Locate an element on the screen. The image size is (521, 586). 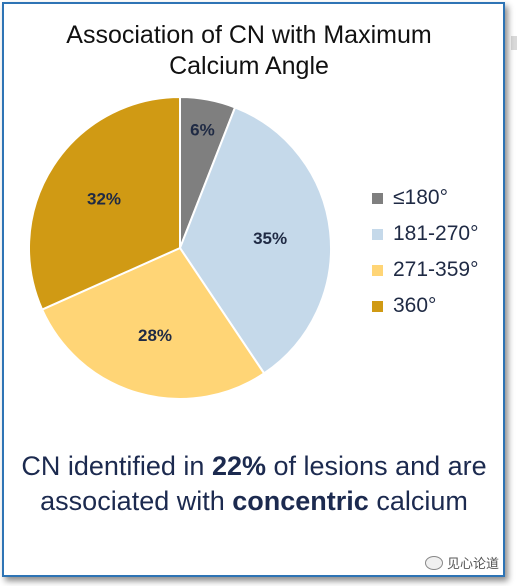
pie-label-181-270: 35% is located at coordinates (270, 238).